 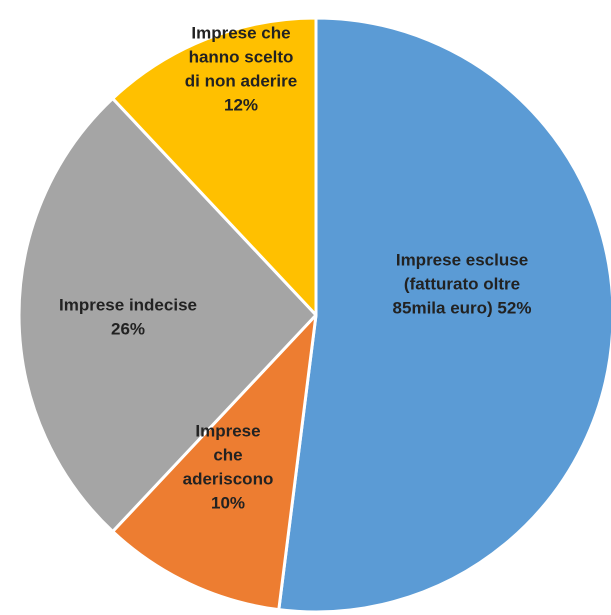 What do you see at coordinates (228, 478) in the screenshot?
I see `slice-label-line: aderiscono` at bounding box center [228, 478].